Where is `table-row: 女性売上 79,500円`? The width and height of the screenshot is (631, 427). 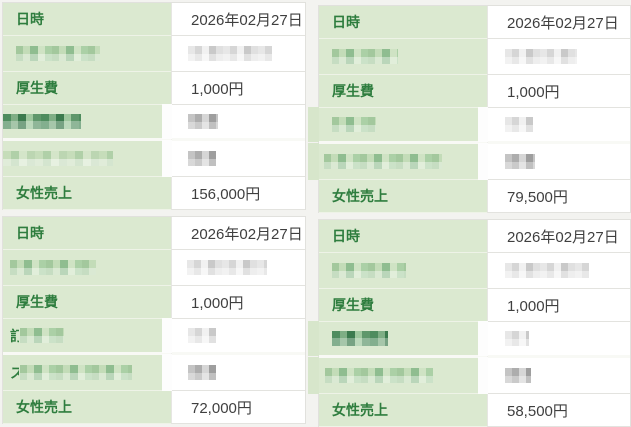 table-row: 女性売上 79,500円 is located at coordinates (474, 196).